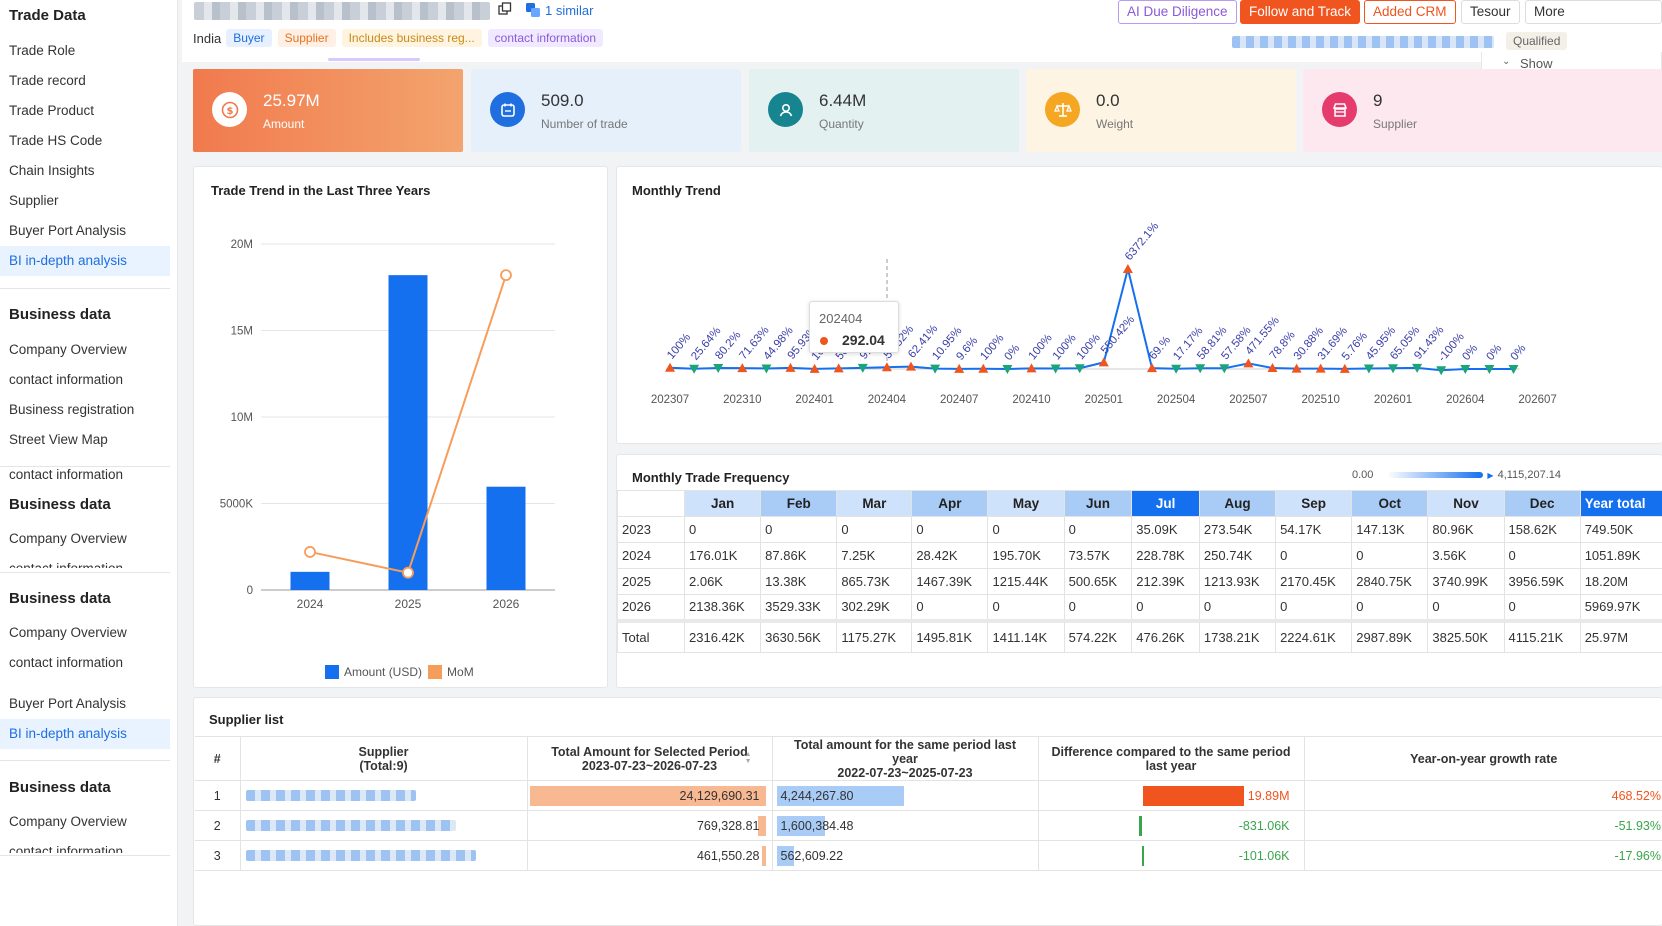 The height and width of the screenshot is (926, 1662). Describe the element at coordinates (85, 261) in the screenshot. I see `sidebar-item-bi-in-depth-analysis: BI in-depth analysis` at that location.